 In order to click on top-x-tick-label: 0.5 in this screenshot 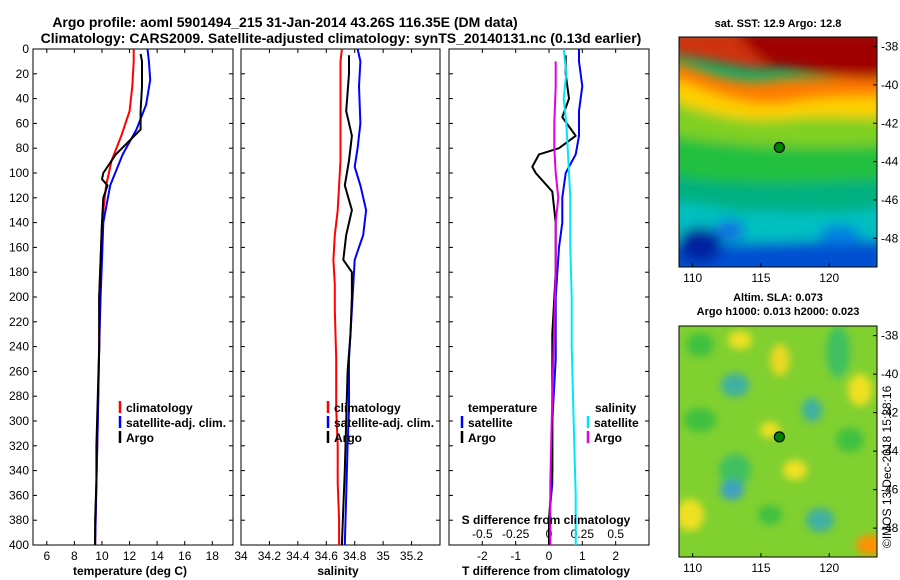, I will do `click(615, 534)`.